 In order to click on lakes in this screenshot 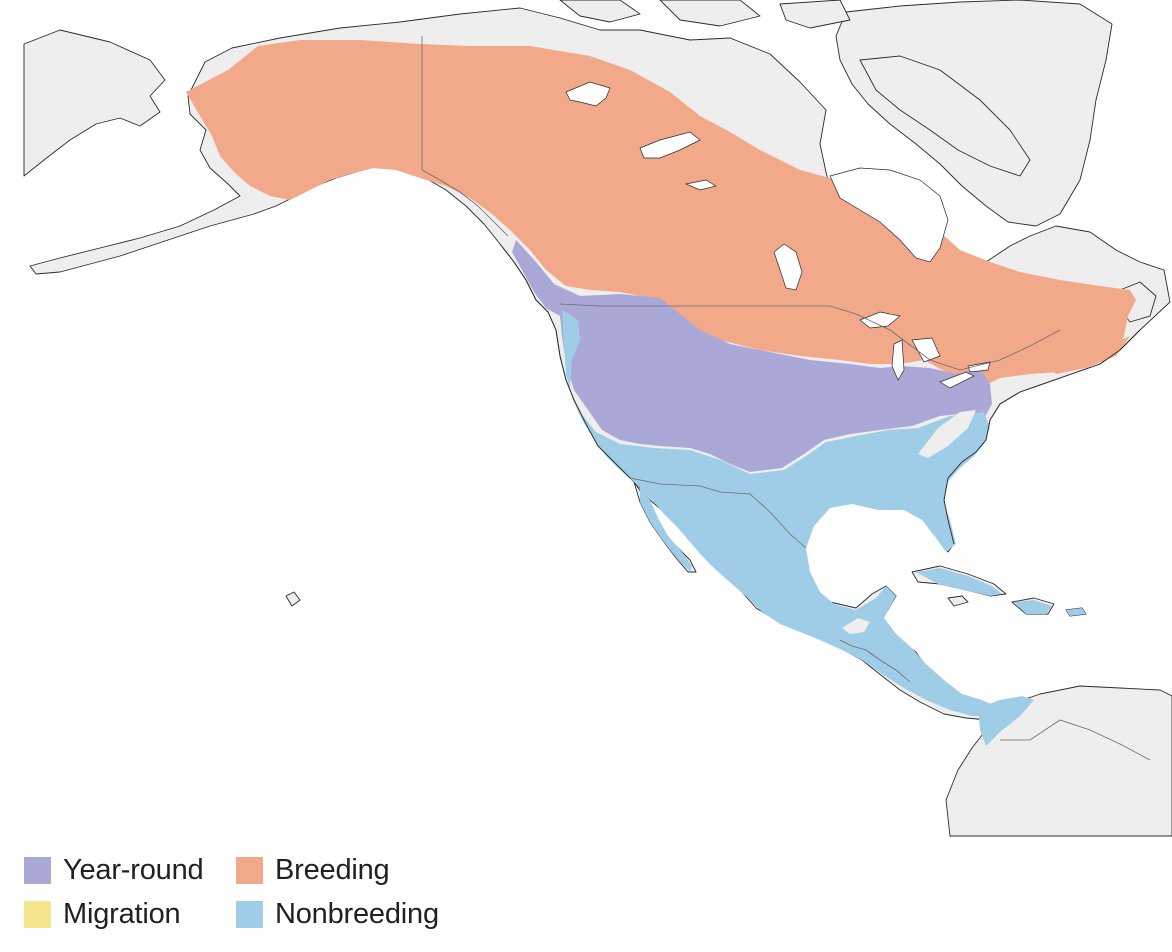, I will do `click(778, 235)`.